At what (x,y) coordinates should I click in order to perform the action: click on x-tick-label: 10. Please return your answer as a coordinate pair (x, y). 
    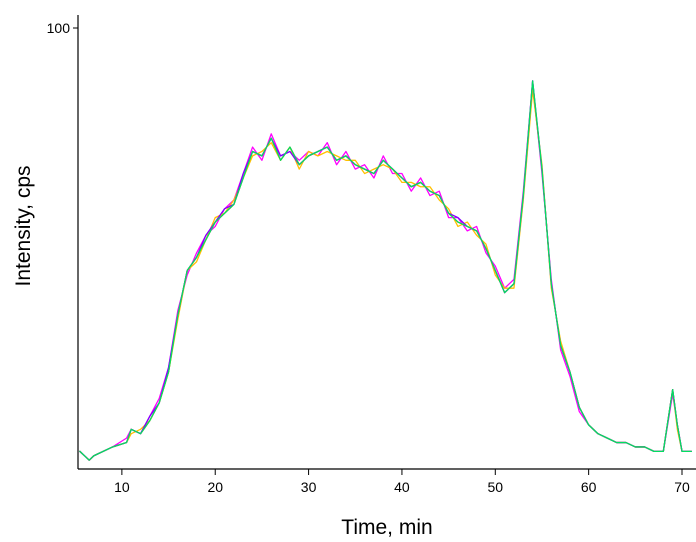
    Looking at the image, I should click on (122, 487).